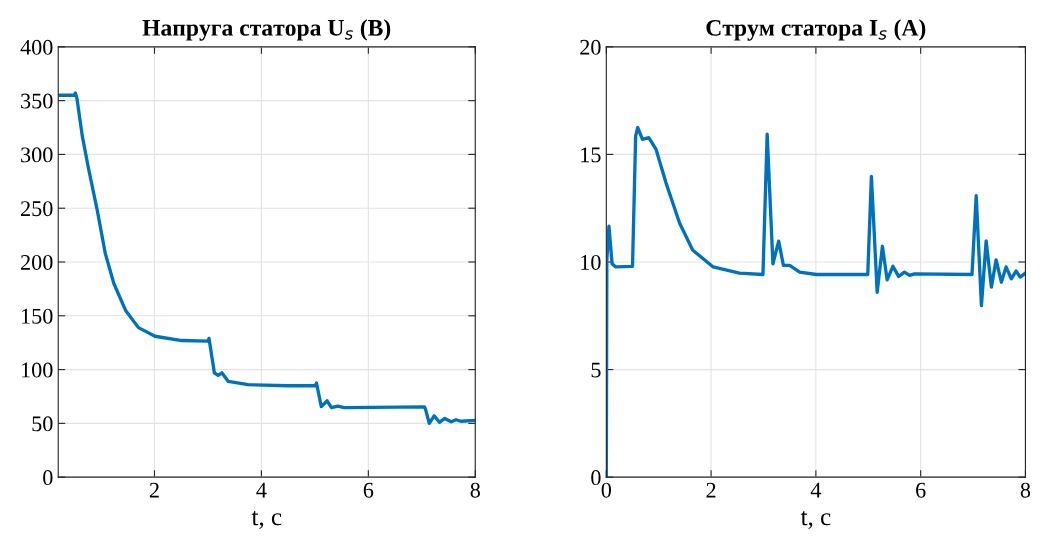 The width and height of the screenshot is (1040, 551). What do you see at coordinates (596, 370) in the screenshot?
I see `y-tick-label: 5` at bounding box center [596, 370].